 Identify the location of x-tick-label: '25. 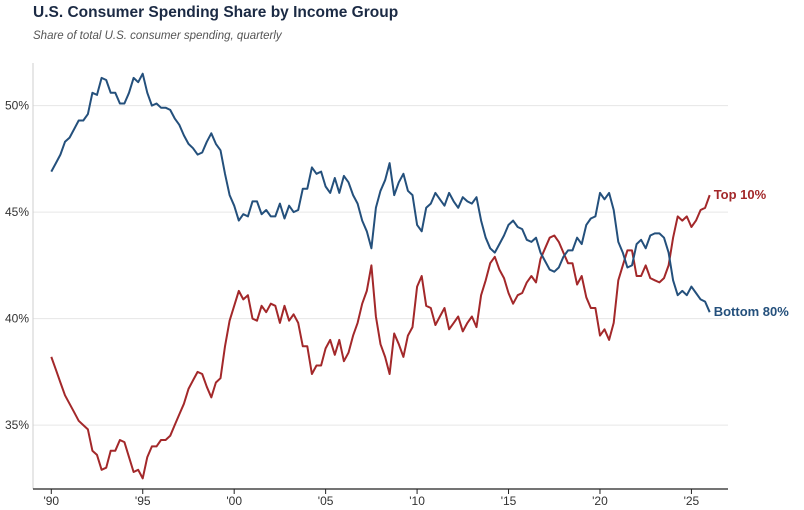
(692, 501).